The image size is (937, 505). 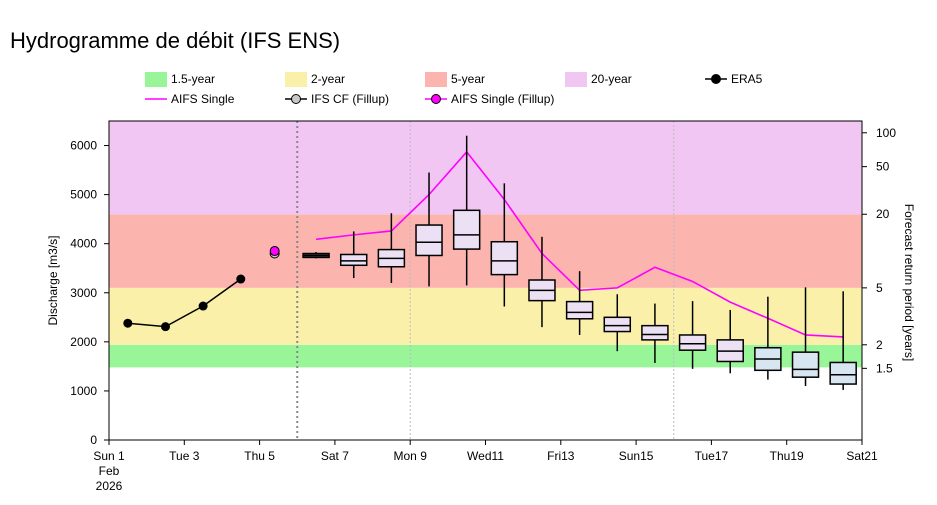 What do you see at coordinates (259, 456) in the screenshot?
I see `x-tick-label: Thu 5` at bounding box center [259, 456].